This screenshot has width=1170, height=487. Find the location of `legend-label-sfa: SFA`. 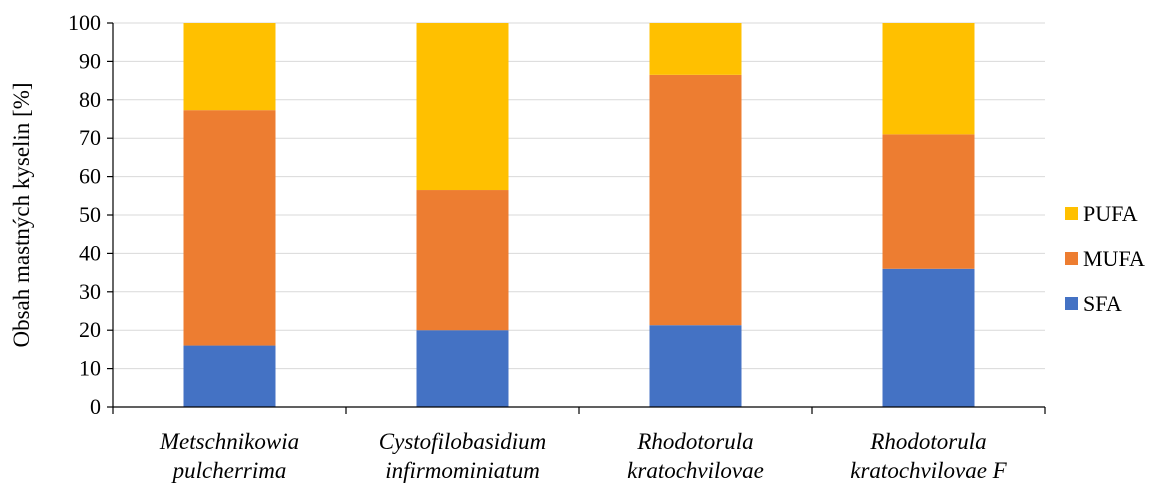

legend-label-sfa: SFA is located at coordinates (1102, 303).